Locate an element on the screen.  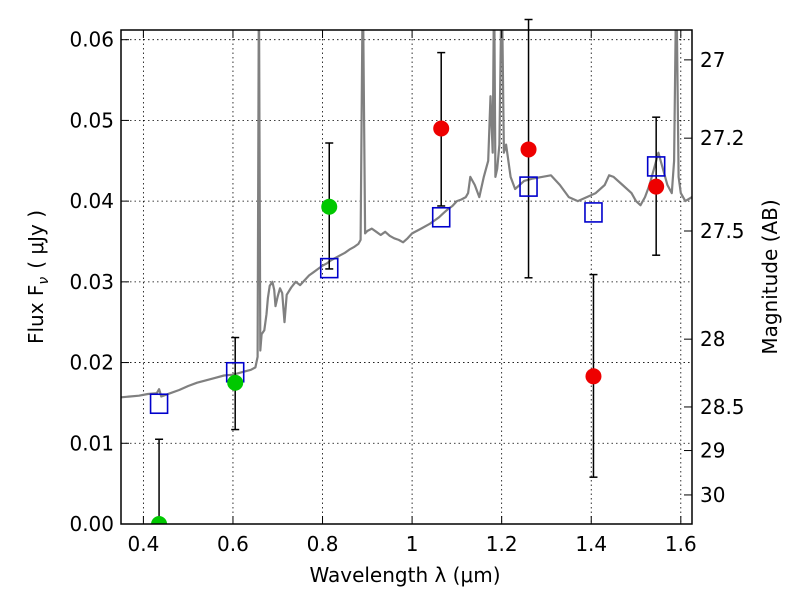
y2-tick-label: 28.5 is located at coordinates (722, 407).